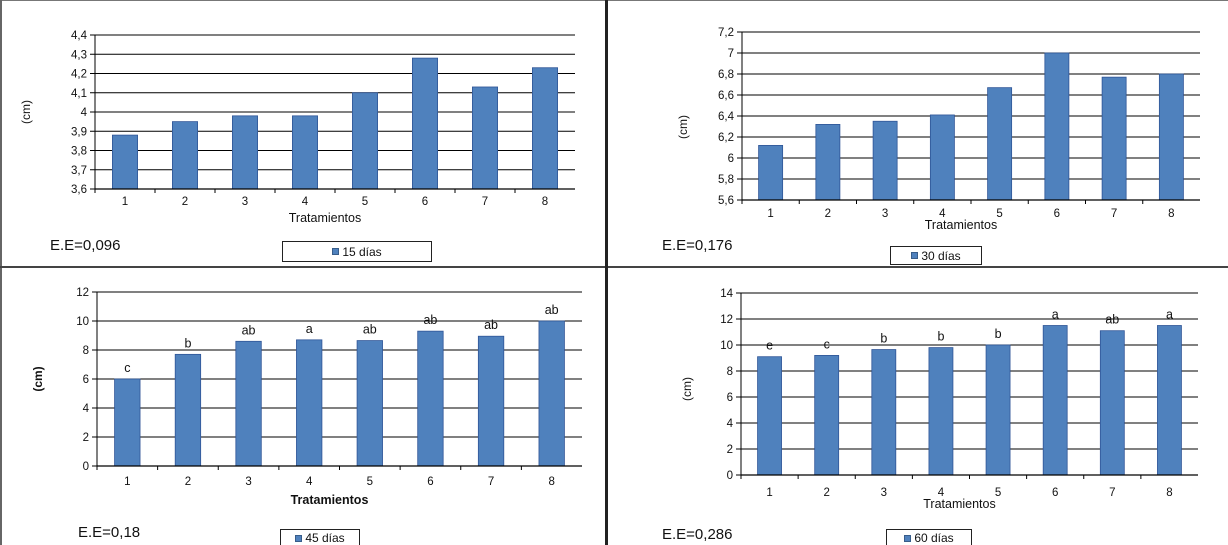 This screenshot has width=1228, height=545. What do you see at coordinates (302, 267) in the screenshot?
I see `horizontal-divider` at bounding box center [302, 267].